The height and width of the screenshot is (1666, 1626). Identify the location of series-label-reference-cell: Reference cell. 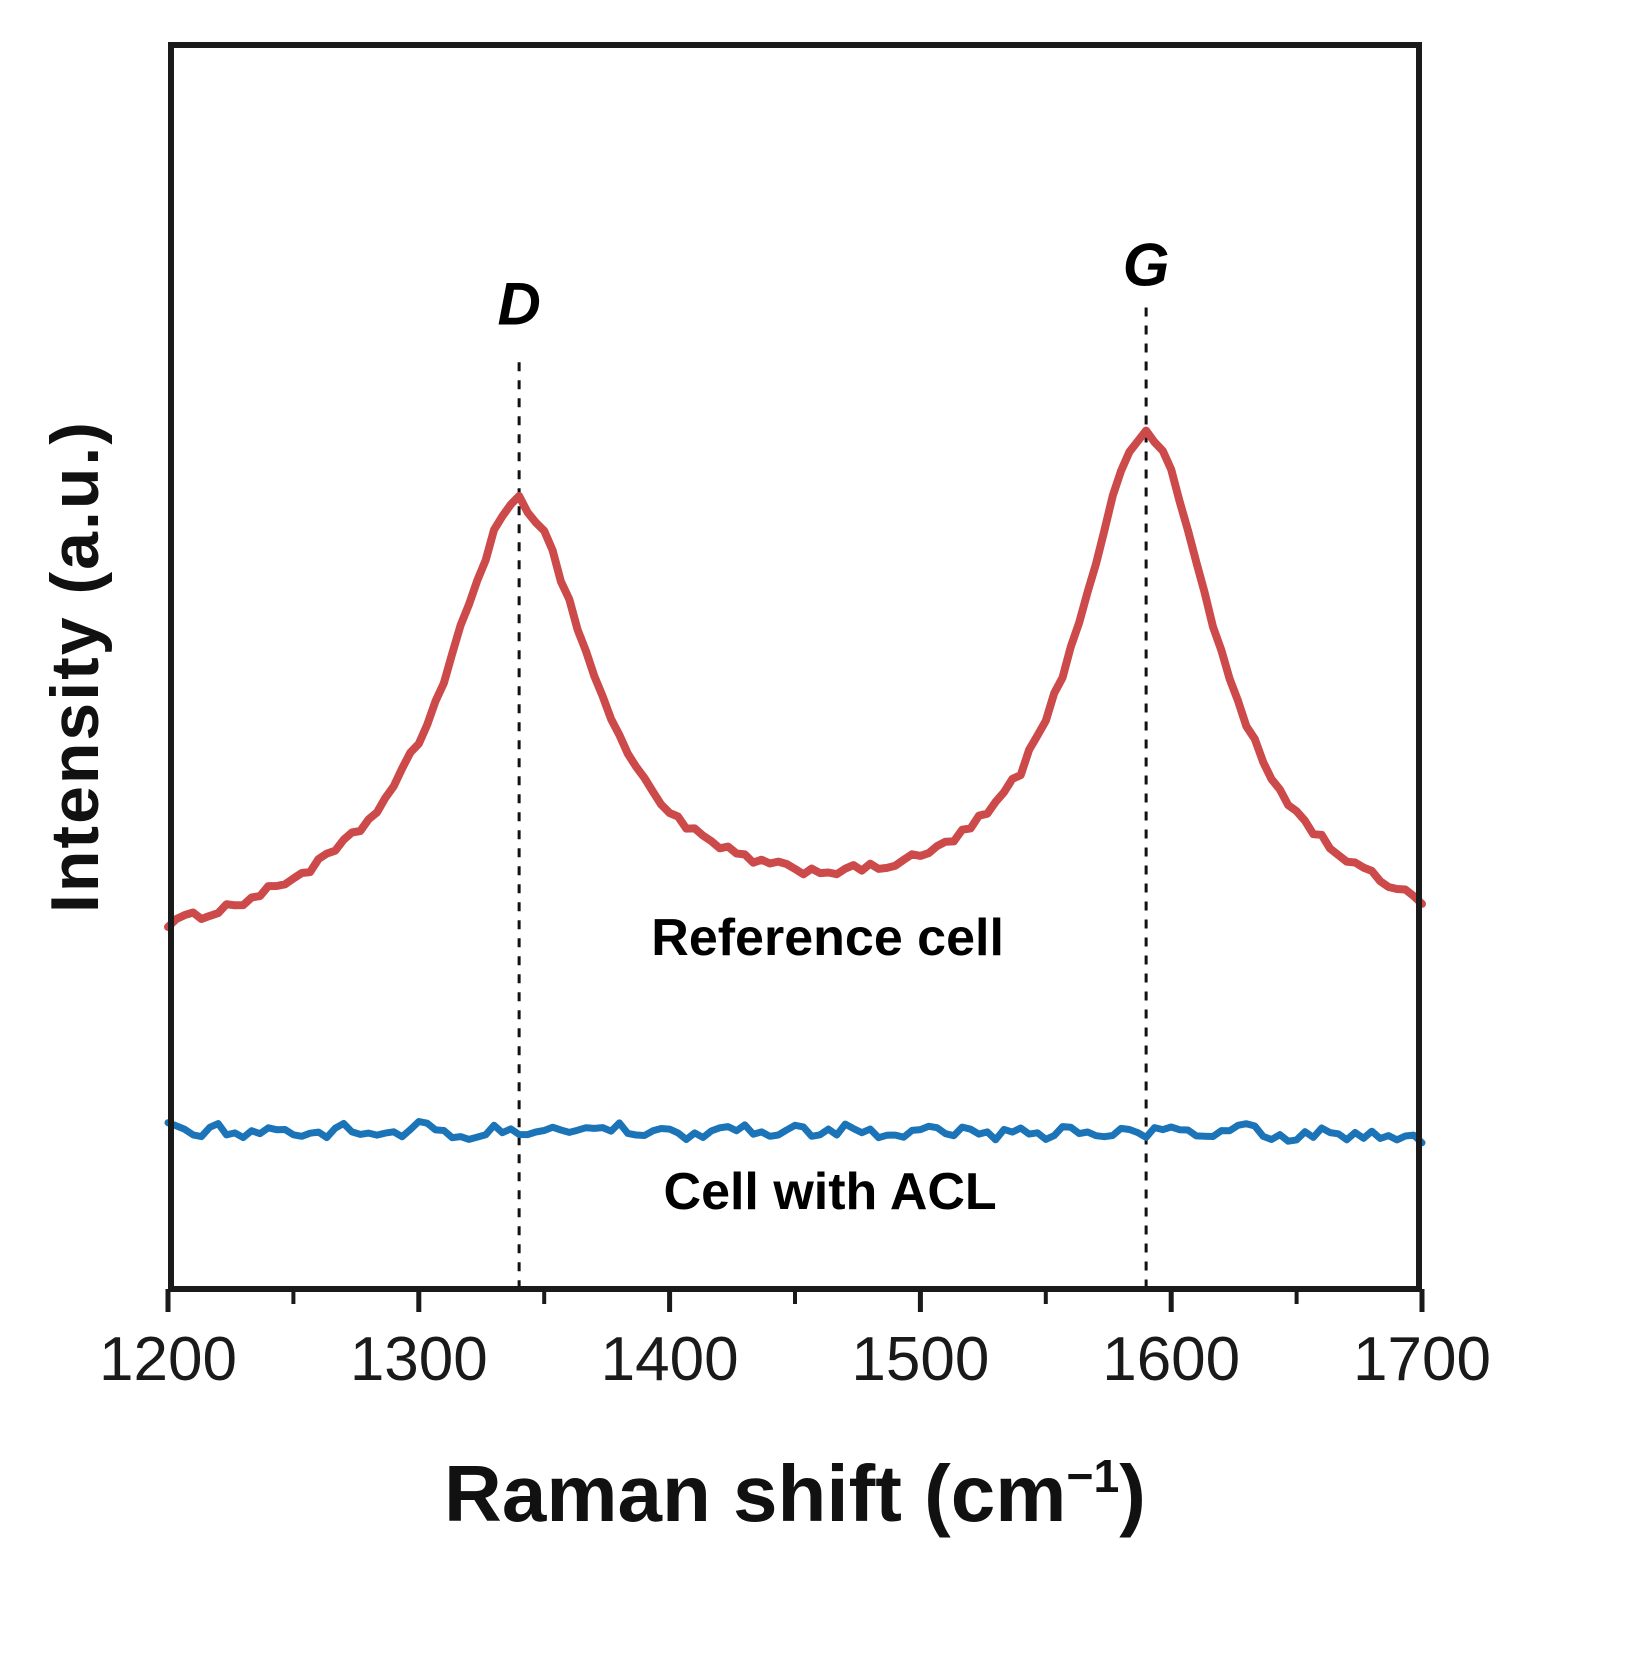
(827, 938).